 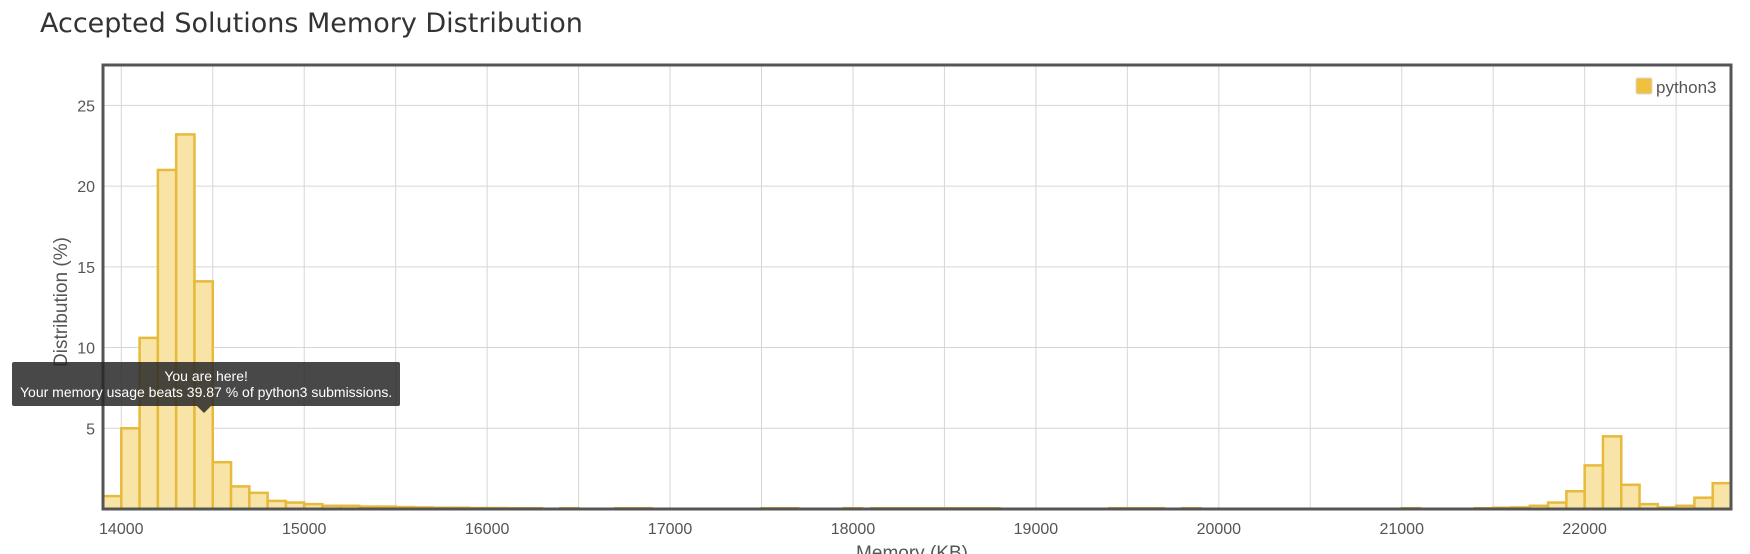 I want to click on y-axis-title: Distribution (%), so click(x=61, y=302).